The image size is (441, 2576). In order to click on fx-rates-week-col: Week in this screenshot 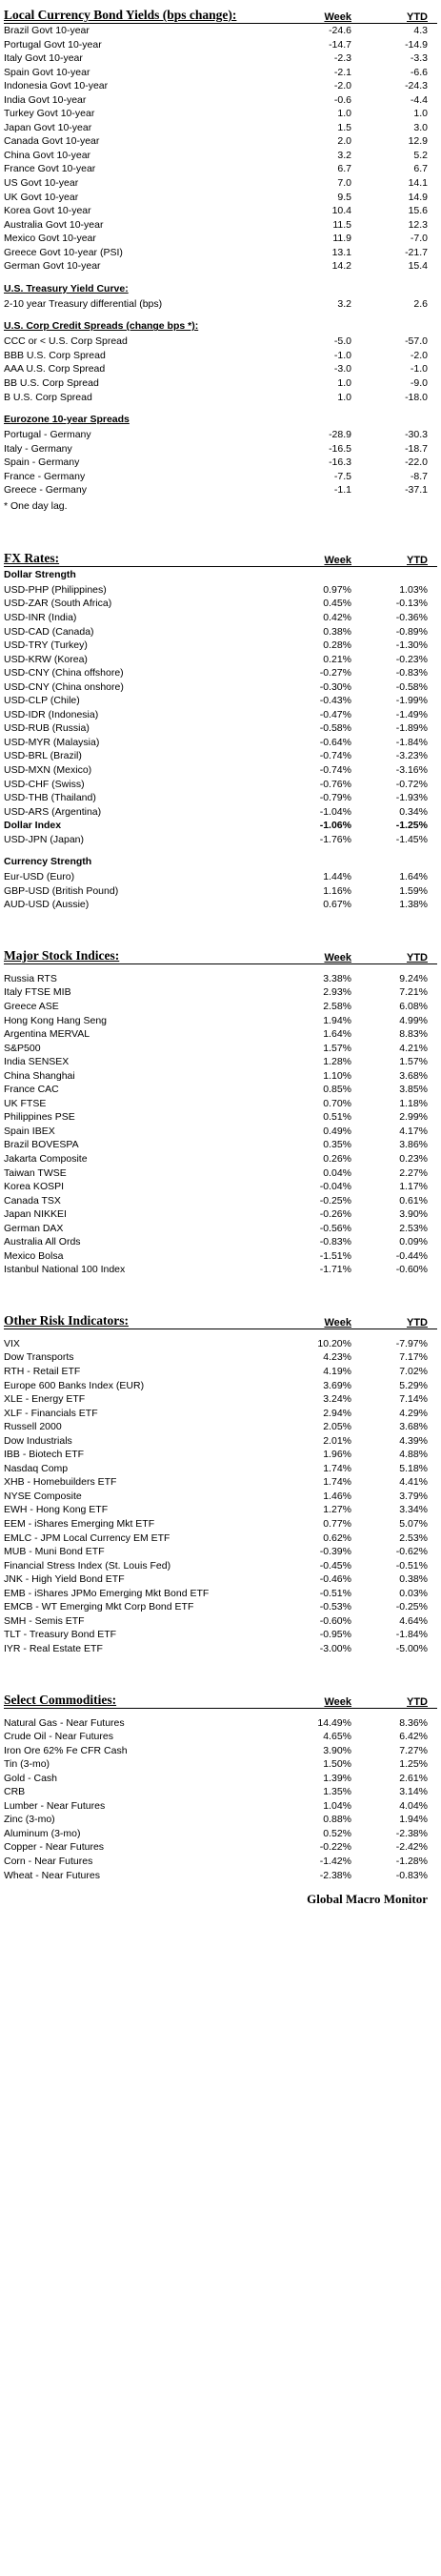, I will do `click(337, 560)`.